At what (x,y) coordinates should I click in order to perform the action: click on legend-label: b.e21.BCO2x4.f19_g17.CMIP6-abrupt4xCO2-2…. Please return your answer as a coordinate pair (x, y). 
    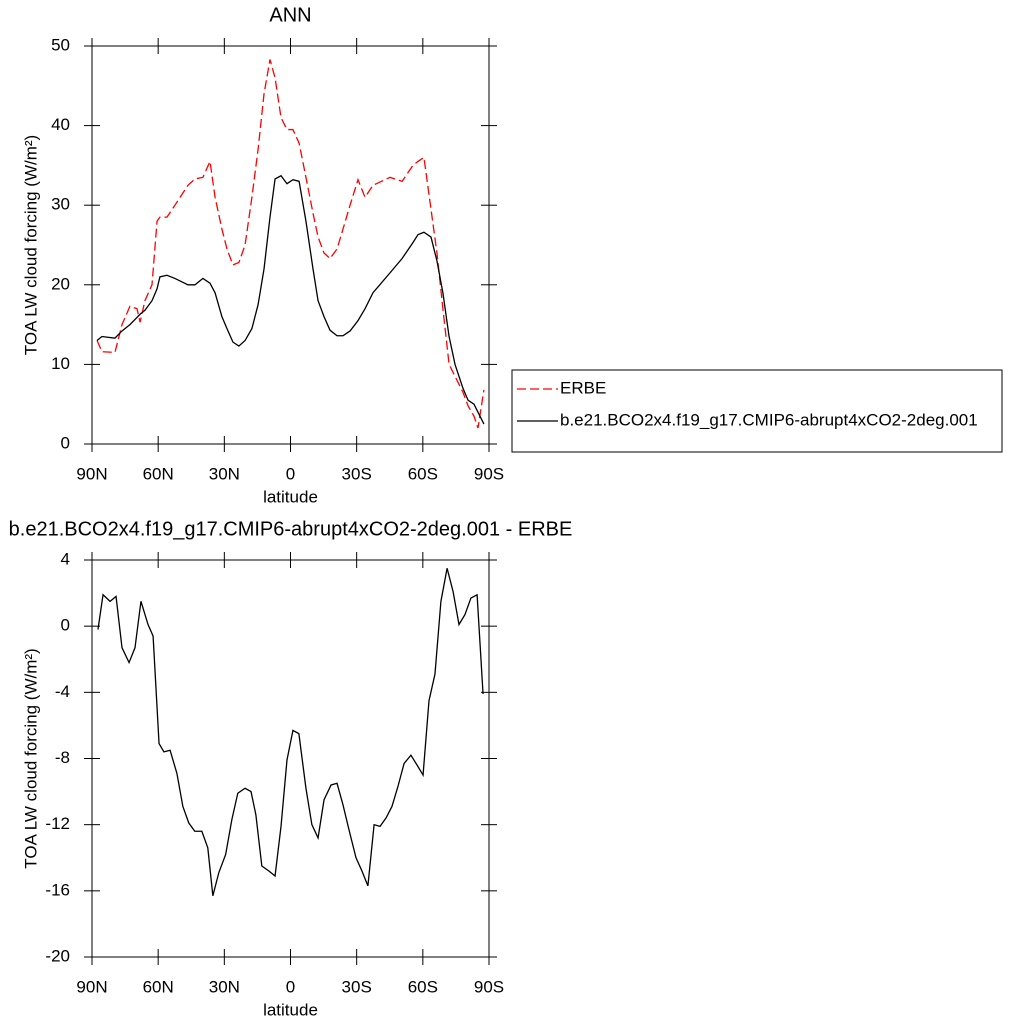
    Looking at the image, I should click on (769, 419).